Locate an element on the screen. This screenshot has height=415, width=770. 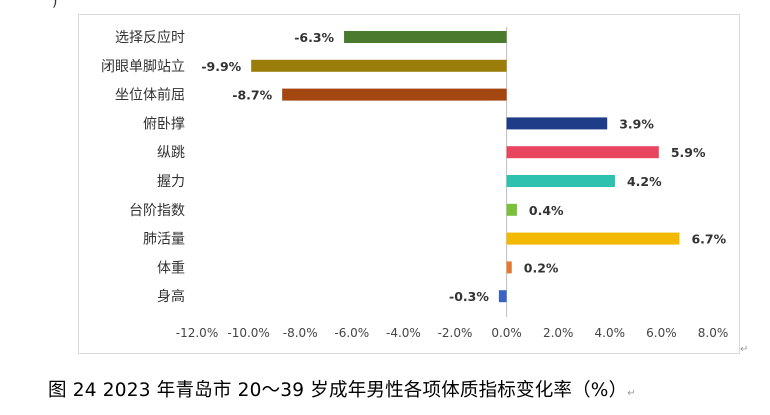
data-label: 4.2% is located at coordinates (644, 181).